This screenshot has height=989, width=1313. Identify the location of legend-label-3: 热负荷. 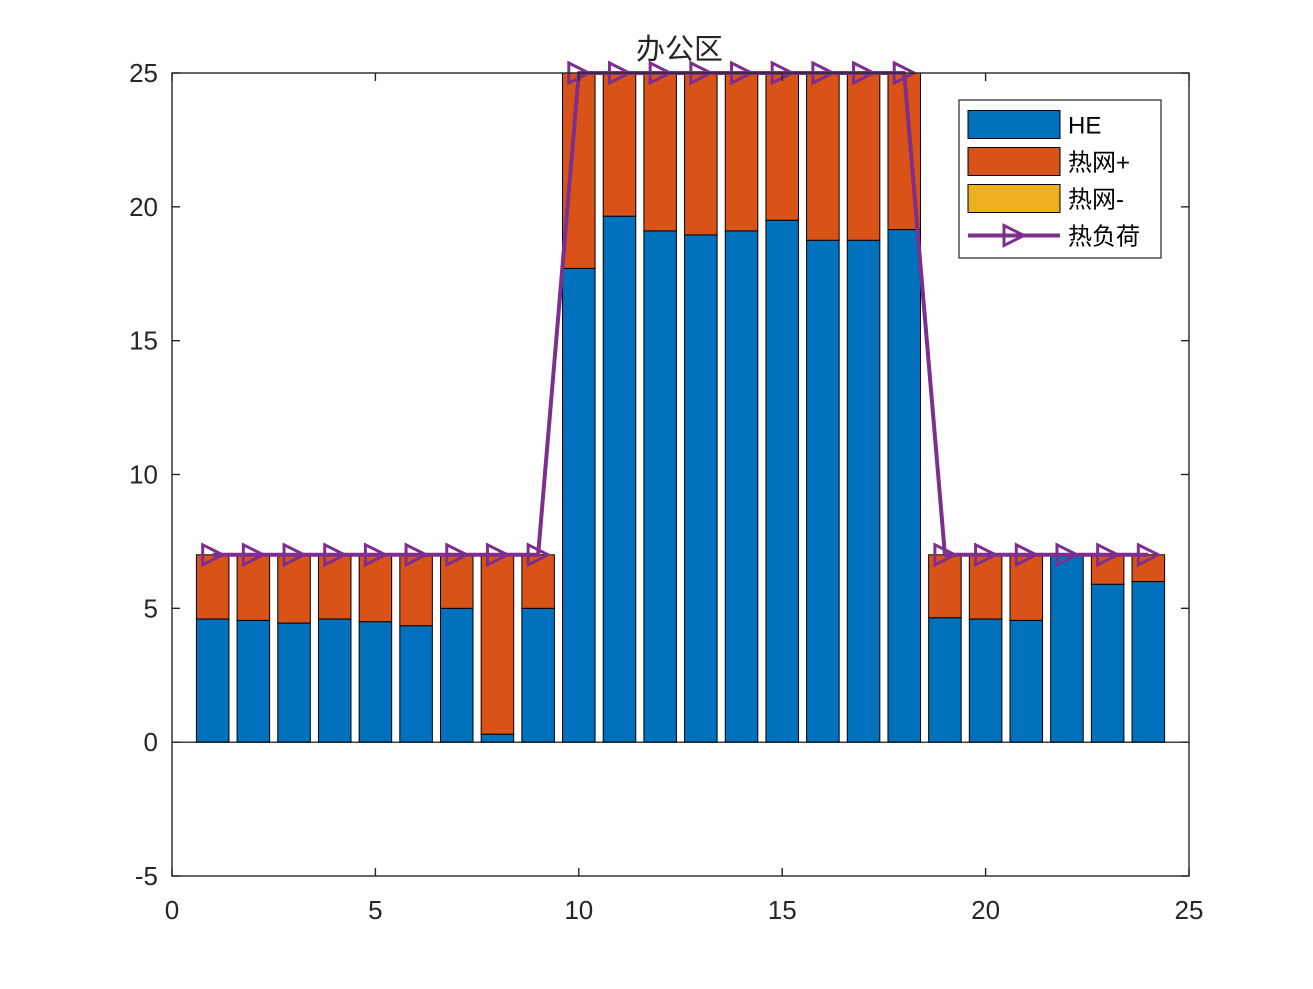
(1104, 237).